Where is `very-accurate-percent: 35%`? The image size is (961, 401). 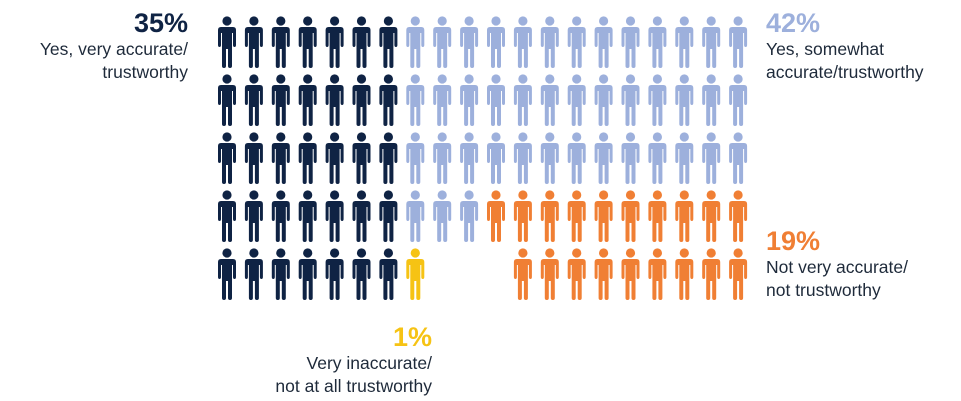 very-accurate-percent: 35% is located at coordinates (160, 23).